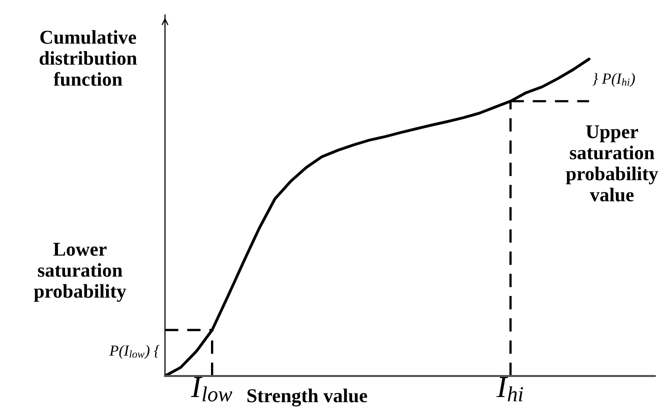 This screenshot has width=661, height=414. Describe the element at coordinates (613, 79) in the screenshot. I see `annotation: } P(I$_{hi}$)` at that location.